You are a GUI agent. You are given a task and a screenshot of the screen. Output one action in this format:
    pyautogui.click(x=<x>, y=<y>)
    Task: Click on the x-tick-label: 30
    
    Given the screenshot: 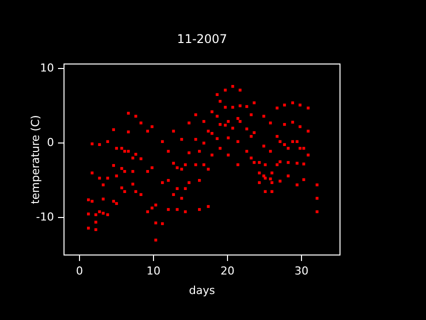 What is the action you would take?
    pyautogui.click(x=301, y=271)
    